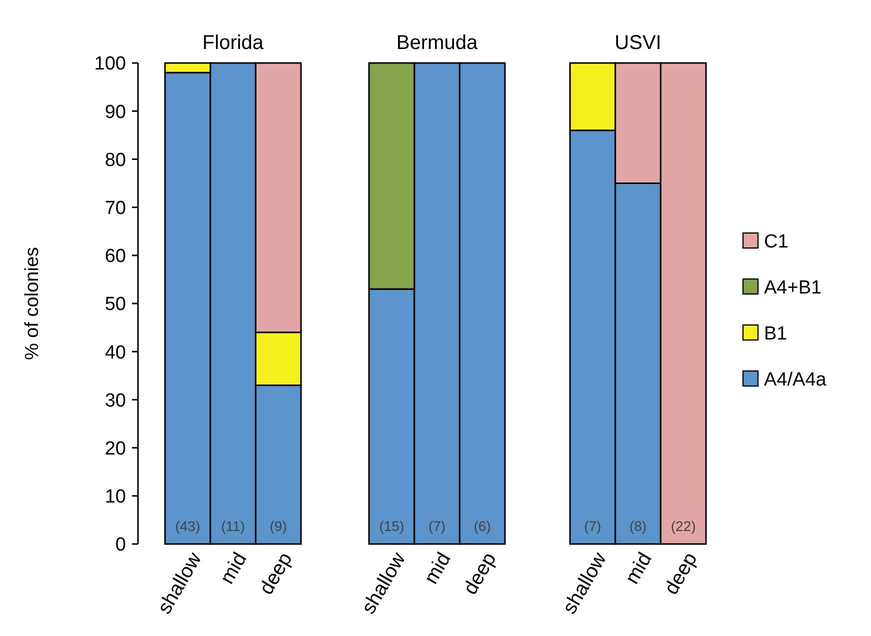  What do you see at coordinates (391, 526) in the screenshot?
I see `annotation: (15)` at bounding box center [391, 526].